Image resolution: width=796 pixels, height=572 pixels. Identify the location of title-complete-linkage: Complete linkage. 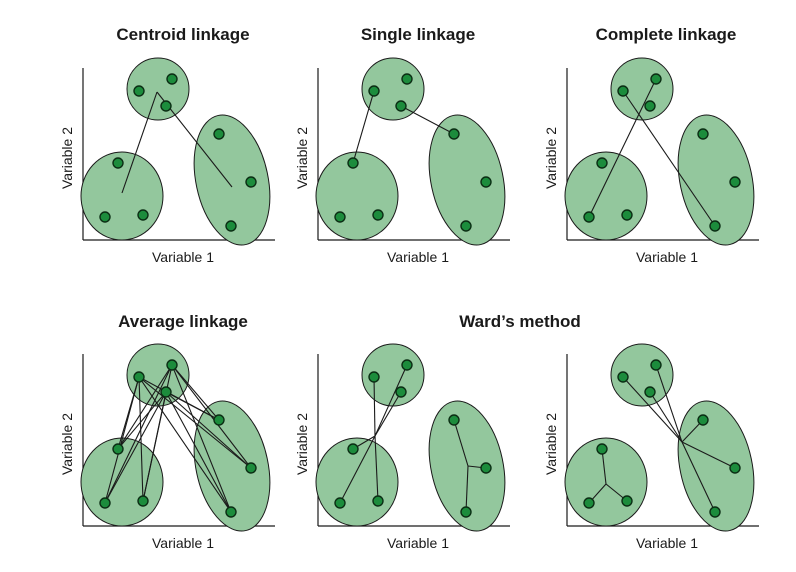
(666, 34).